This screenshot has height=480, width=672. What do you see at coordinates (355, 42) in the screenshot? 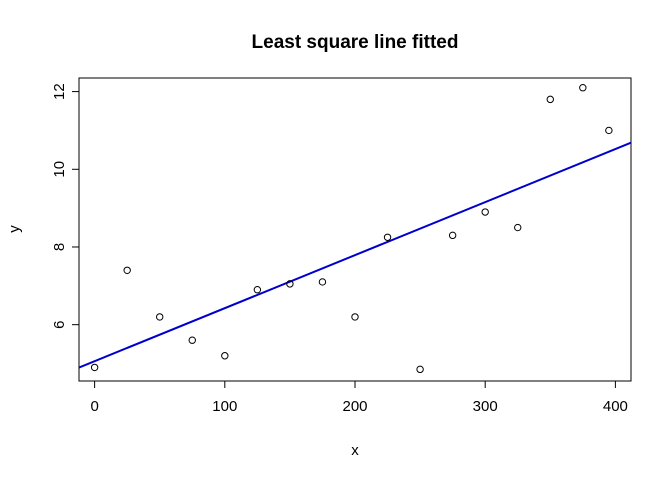
I see `chart-title: Least square line fitted` at bounding box center [355, 42].